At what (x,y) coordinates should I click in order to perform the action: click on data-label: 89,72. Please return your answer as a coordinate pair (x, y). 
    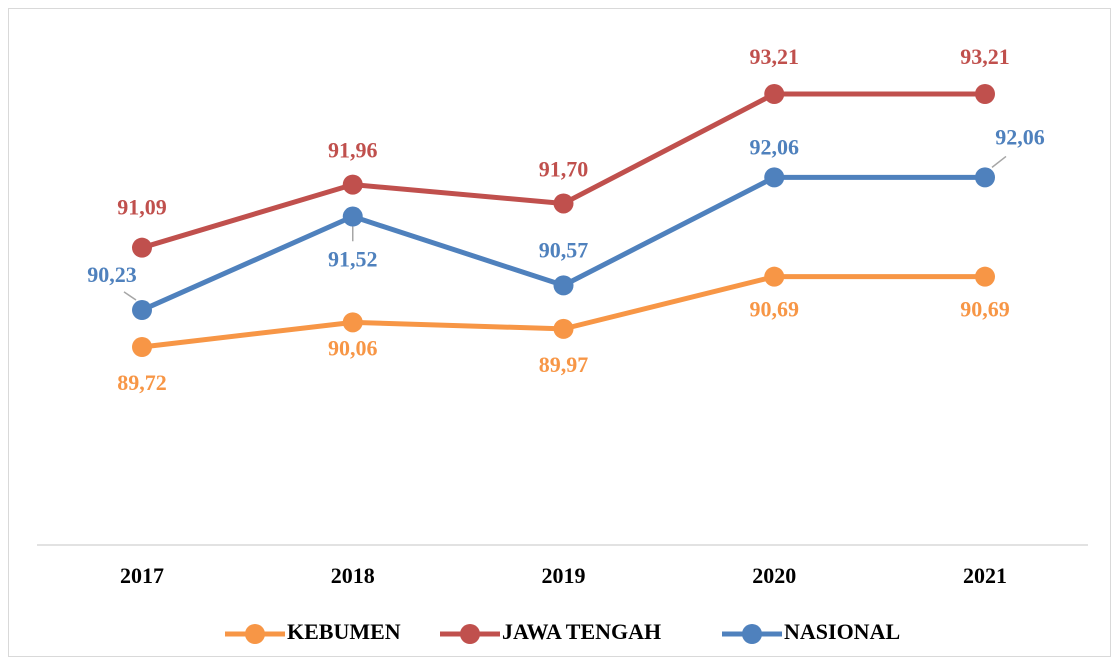
    Looking at the image, I should click on (142, 382).